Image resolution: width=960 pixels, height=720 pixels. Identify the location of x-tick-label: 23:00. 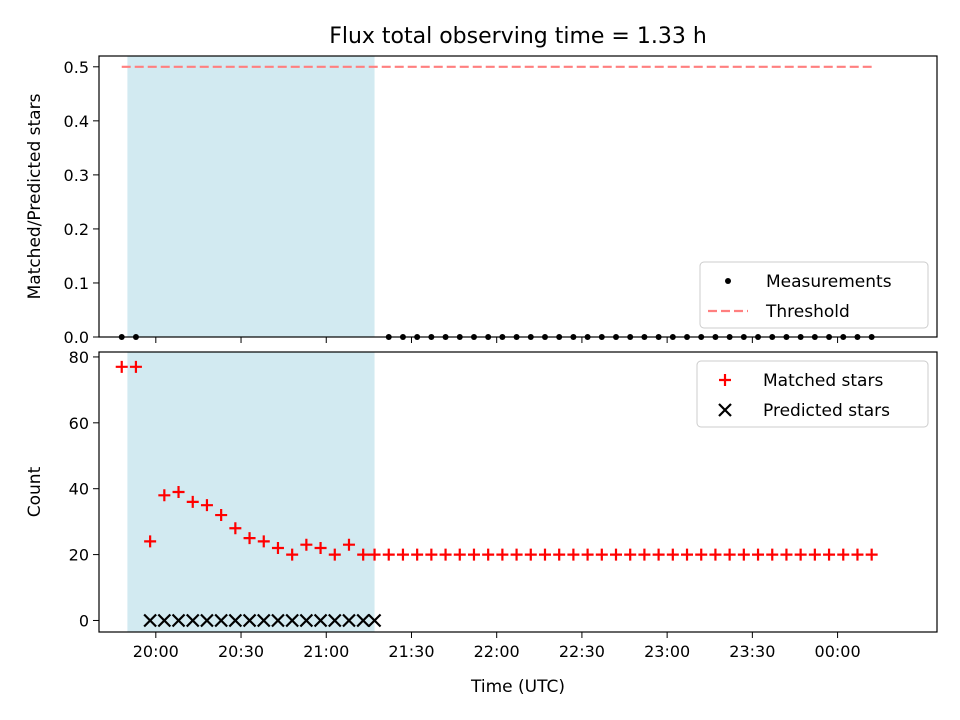
(667, 651).